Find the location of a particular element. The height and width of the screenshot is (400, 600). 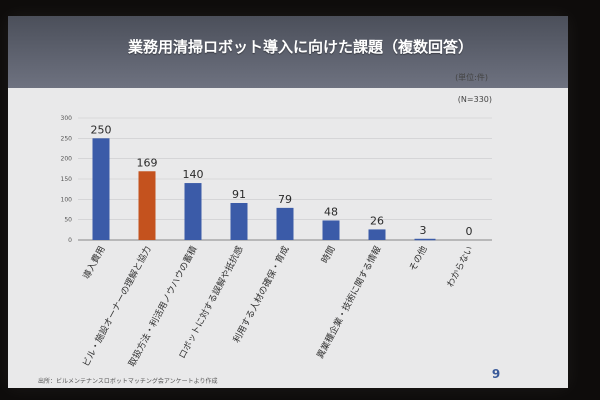

y-tick-label: 300 is located at coordinates (67, 118).